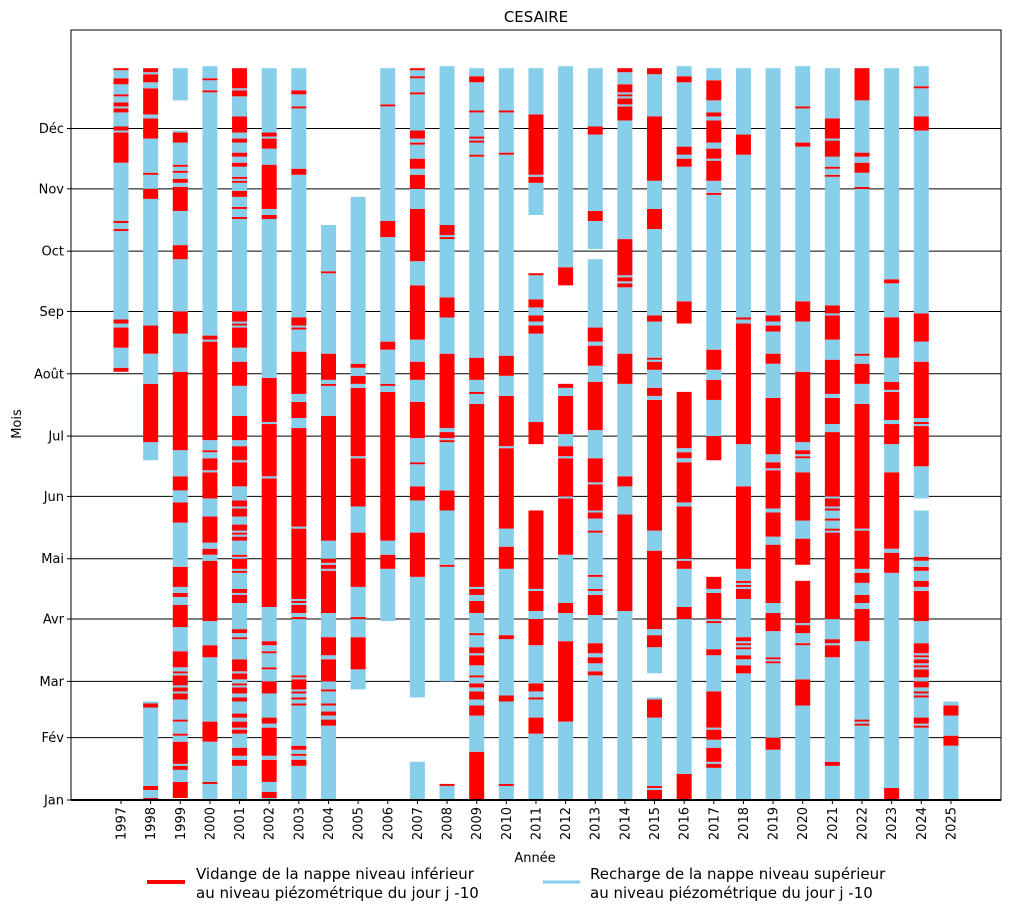 Image resolution: width=1011 pixels, height=921 pixels. Describe the element at coordinates (17, 424) in the screenshot. I see `y-axis-label: Mois` at that location.